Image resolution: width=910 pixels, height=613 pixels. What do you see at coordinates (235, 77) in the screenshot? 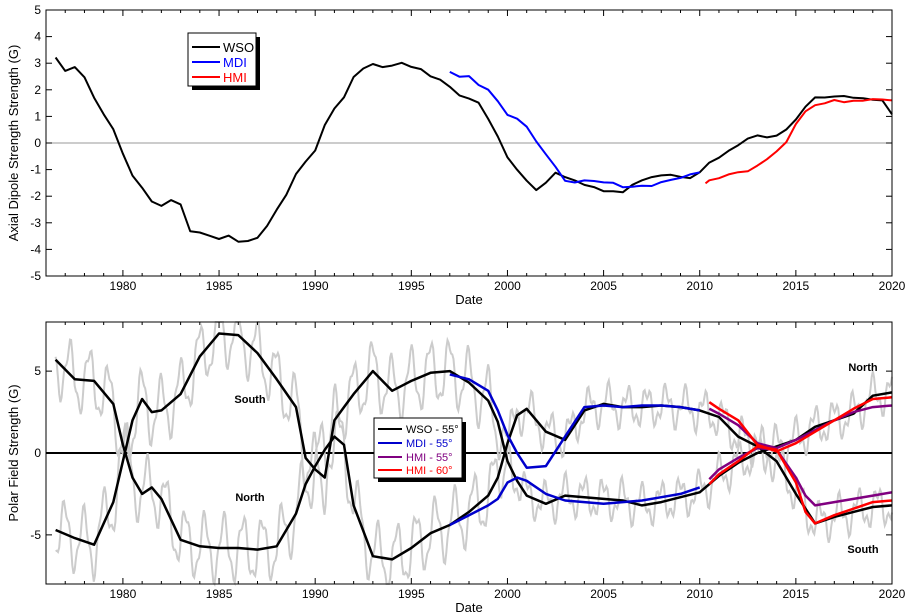
I see `legend-label-hmi: HMI` at bounding box center [235, 77].